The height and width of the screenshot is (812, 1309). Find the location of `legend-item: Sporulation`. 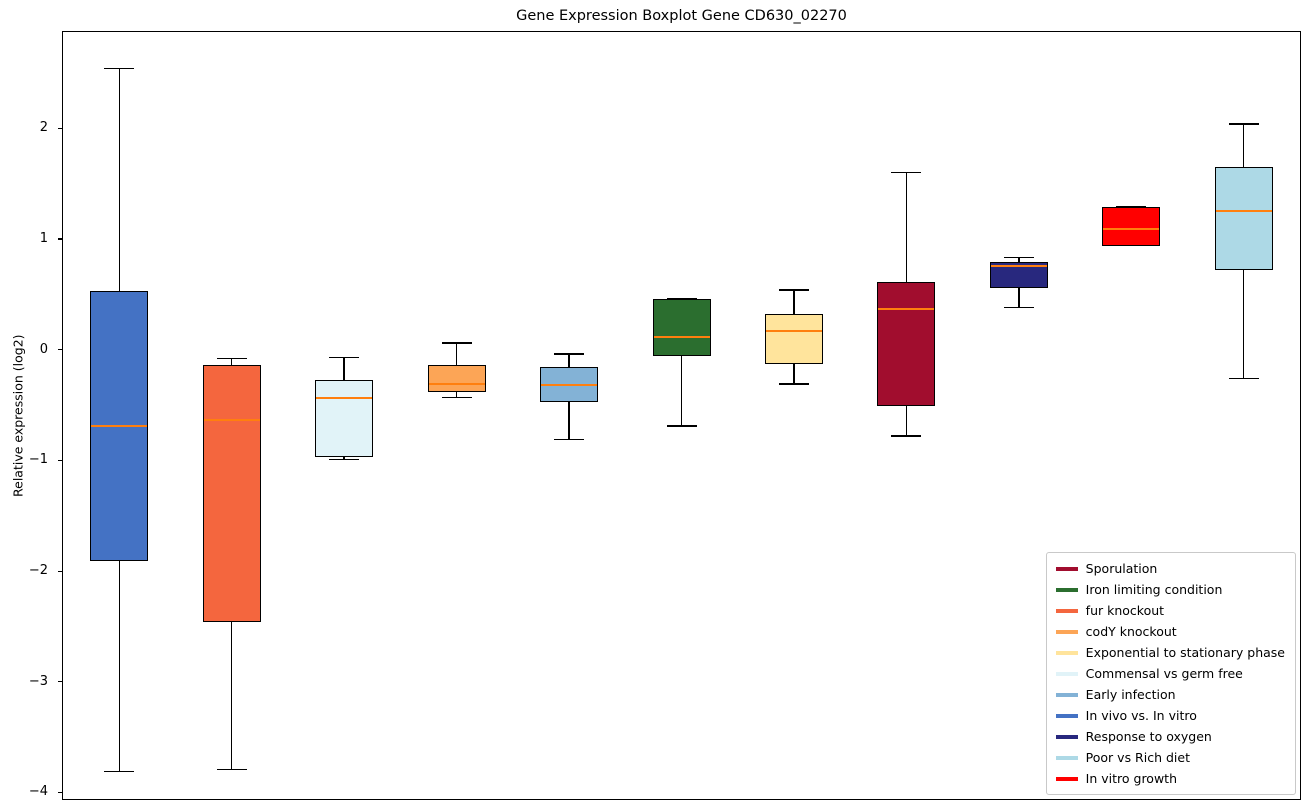

legend-item: Sporulation is located at coordinates (1170, 568).